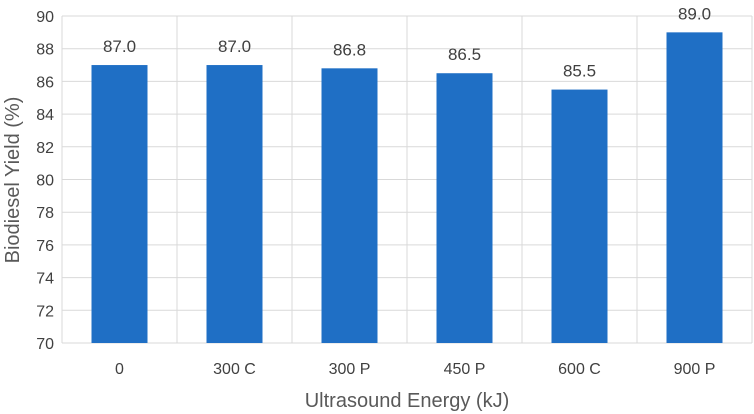  Describe the element at coordinates (45, 213) in the screenshot. I see `y-tick-label: 78` at that location.